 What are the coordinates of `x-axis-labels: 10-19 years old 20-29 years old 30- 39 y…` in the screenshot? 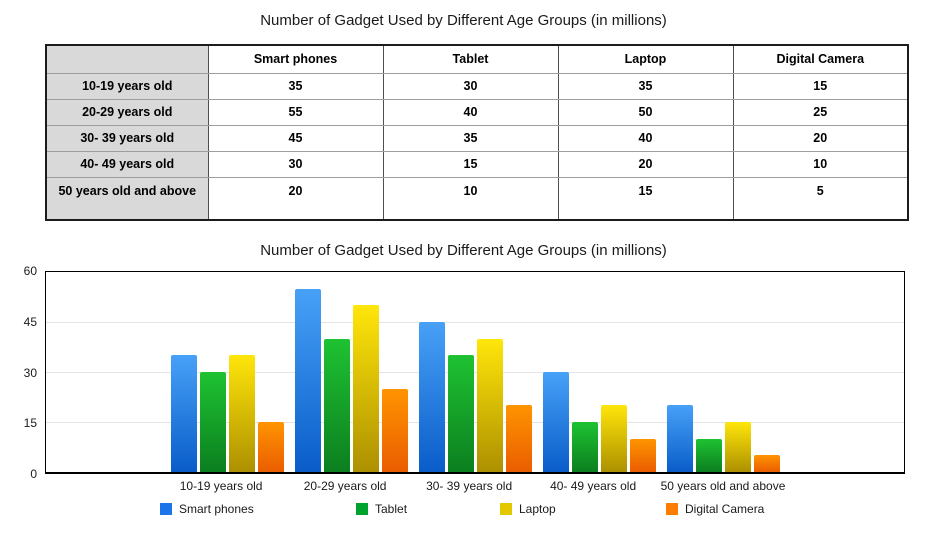 It's located at (475, 486).